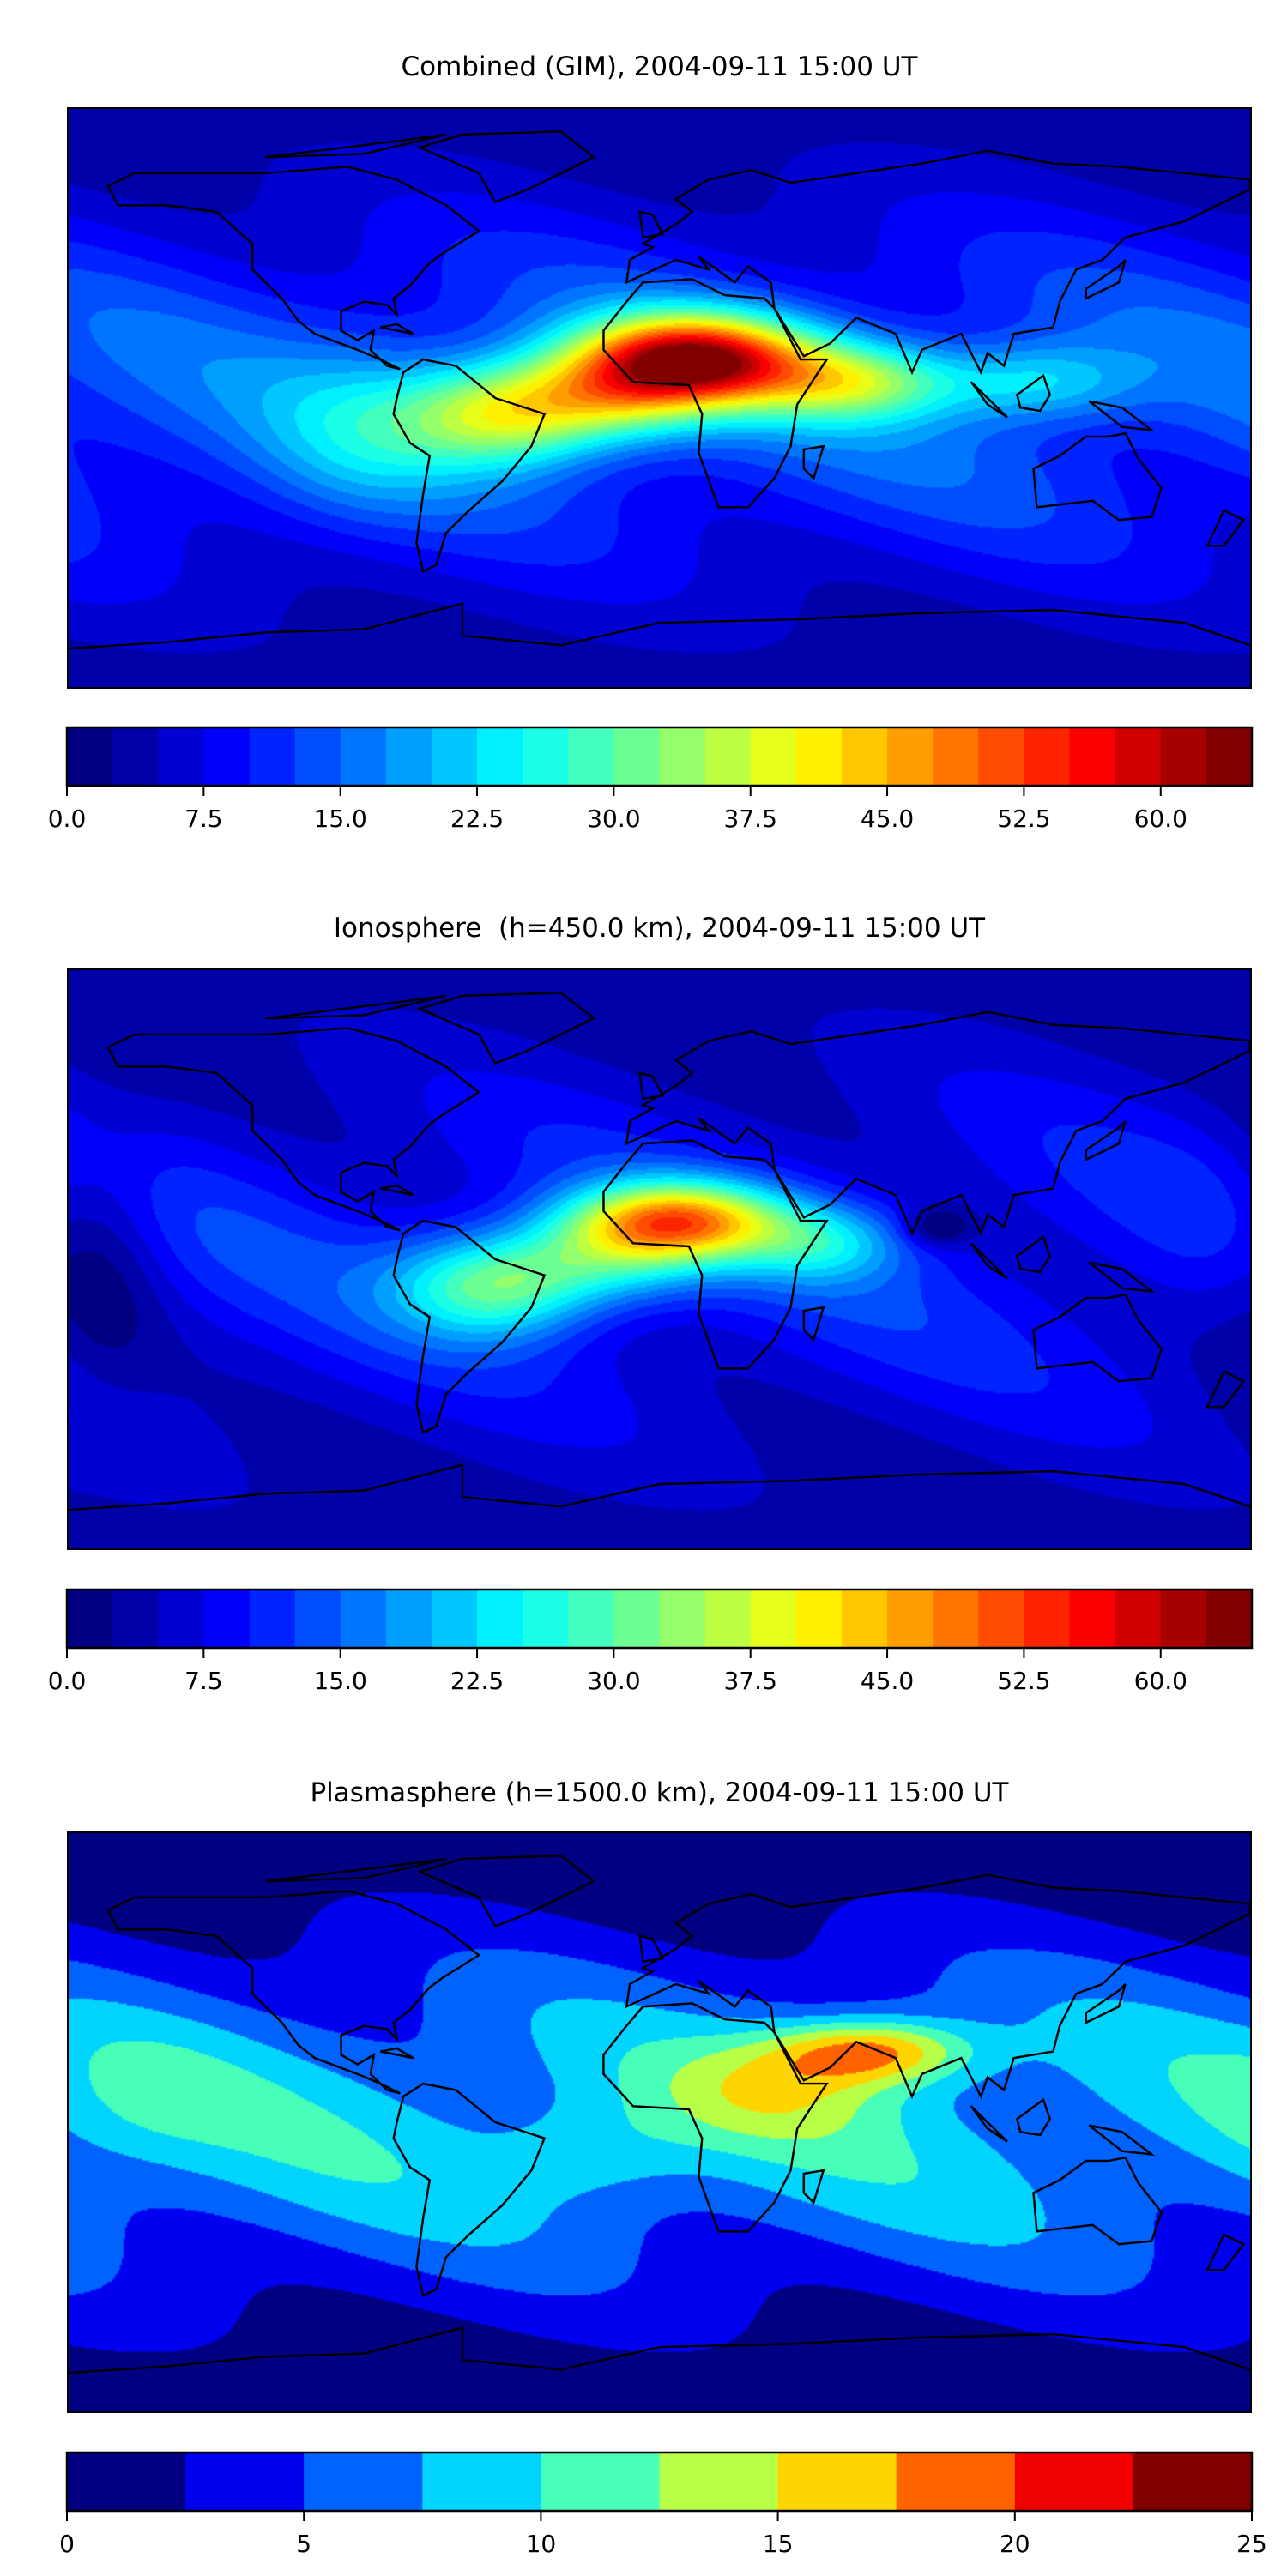 The height and width of the screenshot is (2576, 1287). I want to click on colorbar-combined: 0.0 7.5 15.0 22.5 30.0 37.5 45.0 52.5 60.0, so click(651, 779).